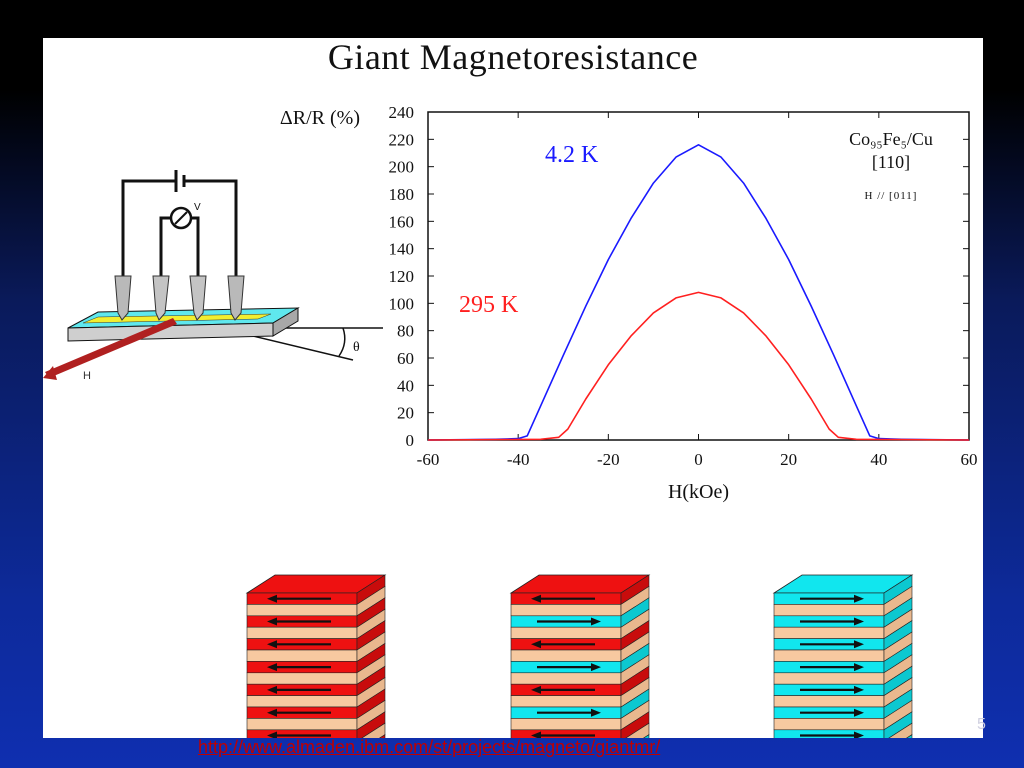  I want to click on y-tick-label: 40, so click(405, 385).